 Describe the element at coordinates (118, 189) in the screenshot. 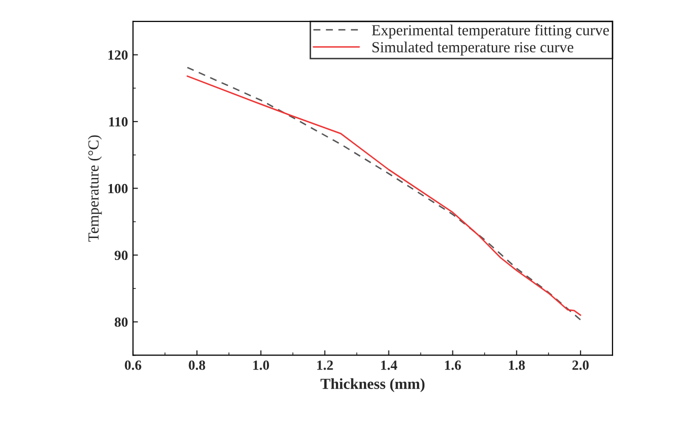

I see `y-tick-label: 100` at that location.